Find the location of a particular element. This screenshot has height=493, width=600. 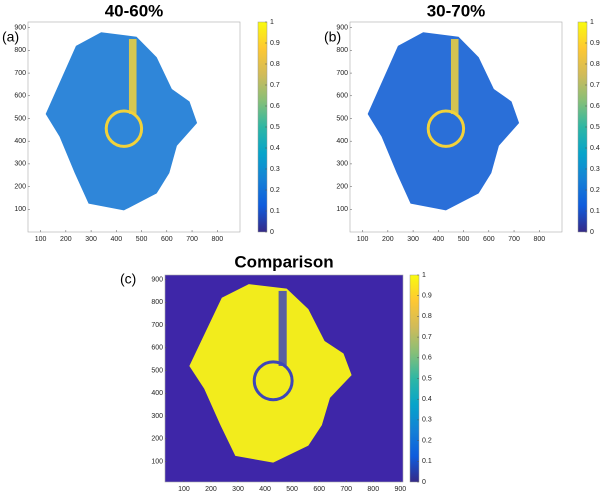

panel-label: (c) is located at coordinates (128, 279).